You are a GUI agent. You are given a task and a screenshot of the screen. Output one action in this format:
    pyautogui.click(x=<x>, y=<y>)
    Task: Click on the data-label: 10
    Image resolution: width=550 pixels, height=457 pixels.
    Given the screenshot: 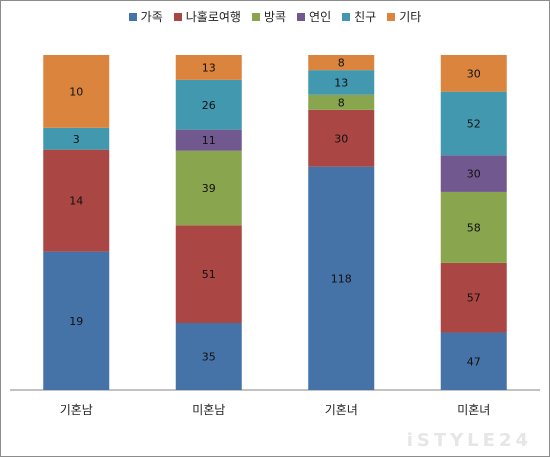 What is the action you would take?
    pyautogui.click(x=76, y=91)
    